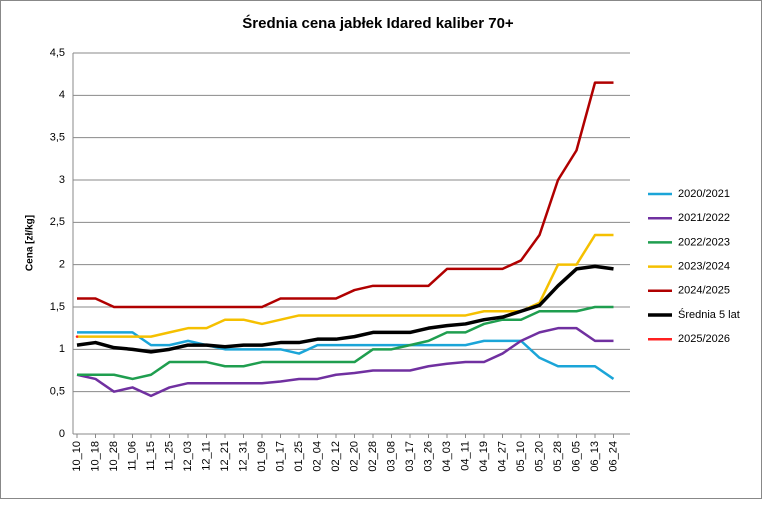 This screenshot has height=505, width=763. I want to click on x-tick-label: 04_03, so click(447, 456).